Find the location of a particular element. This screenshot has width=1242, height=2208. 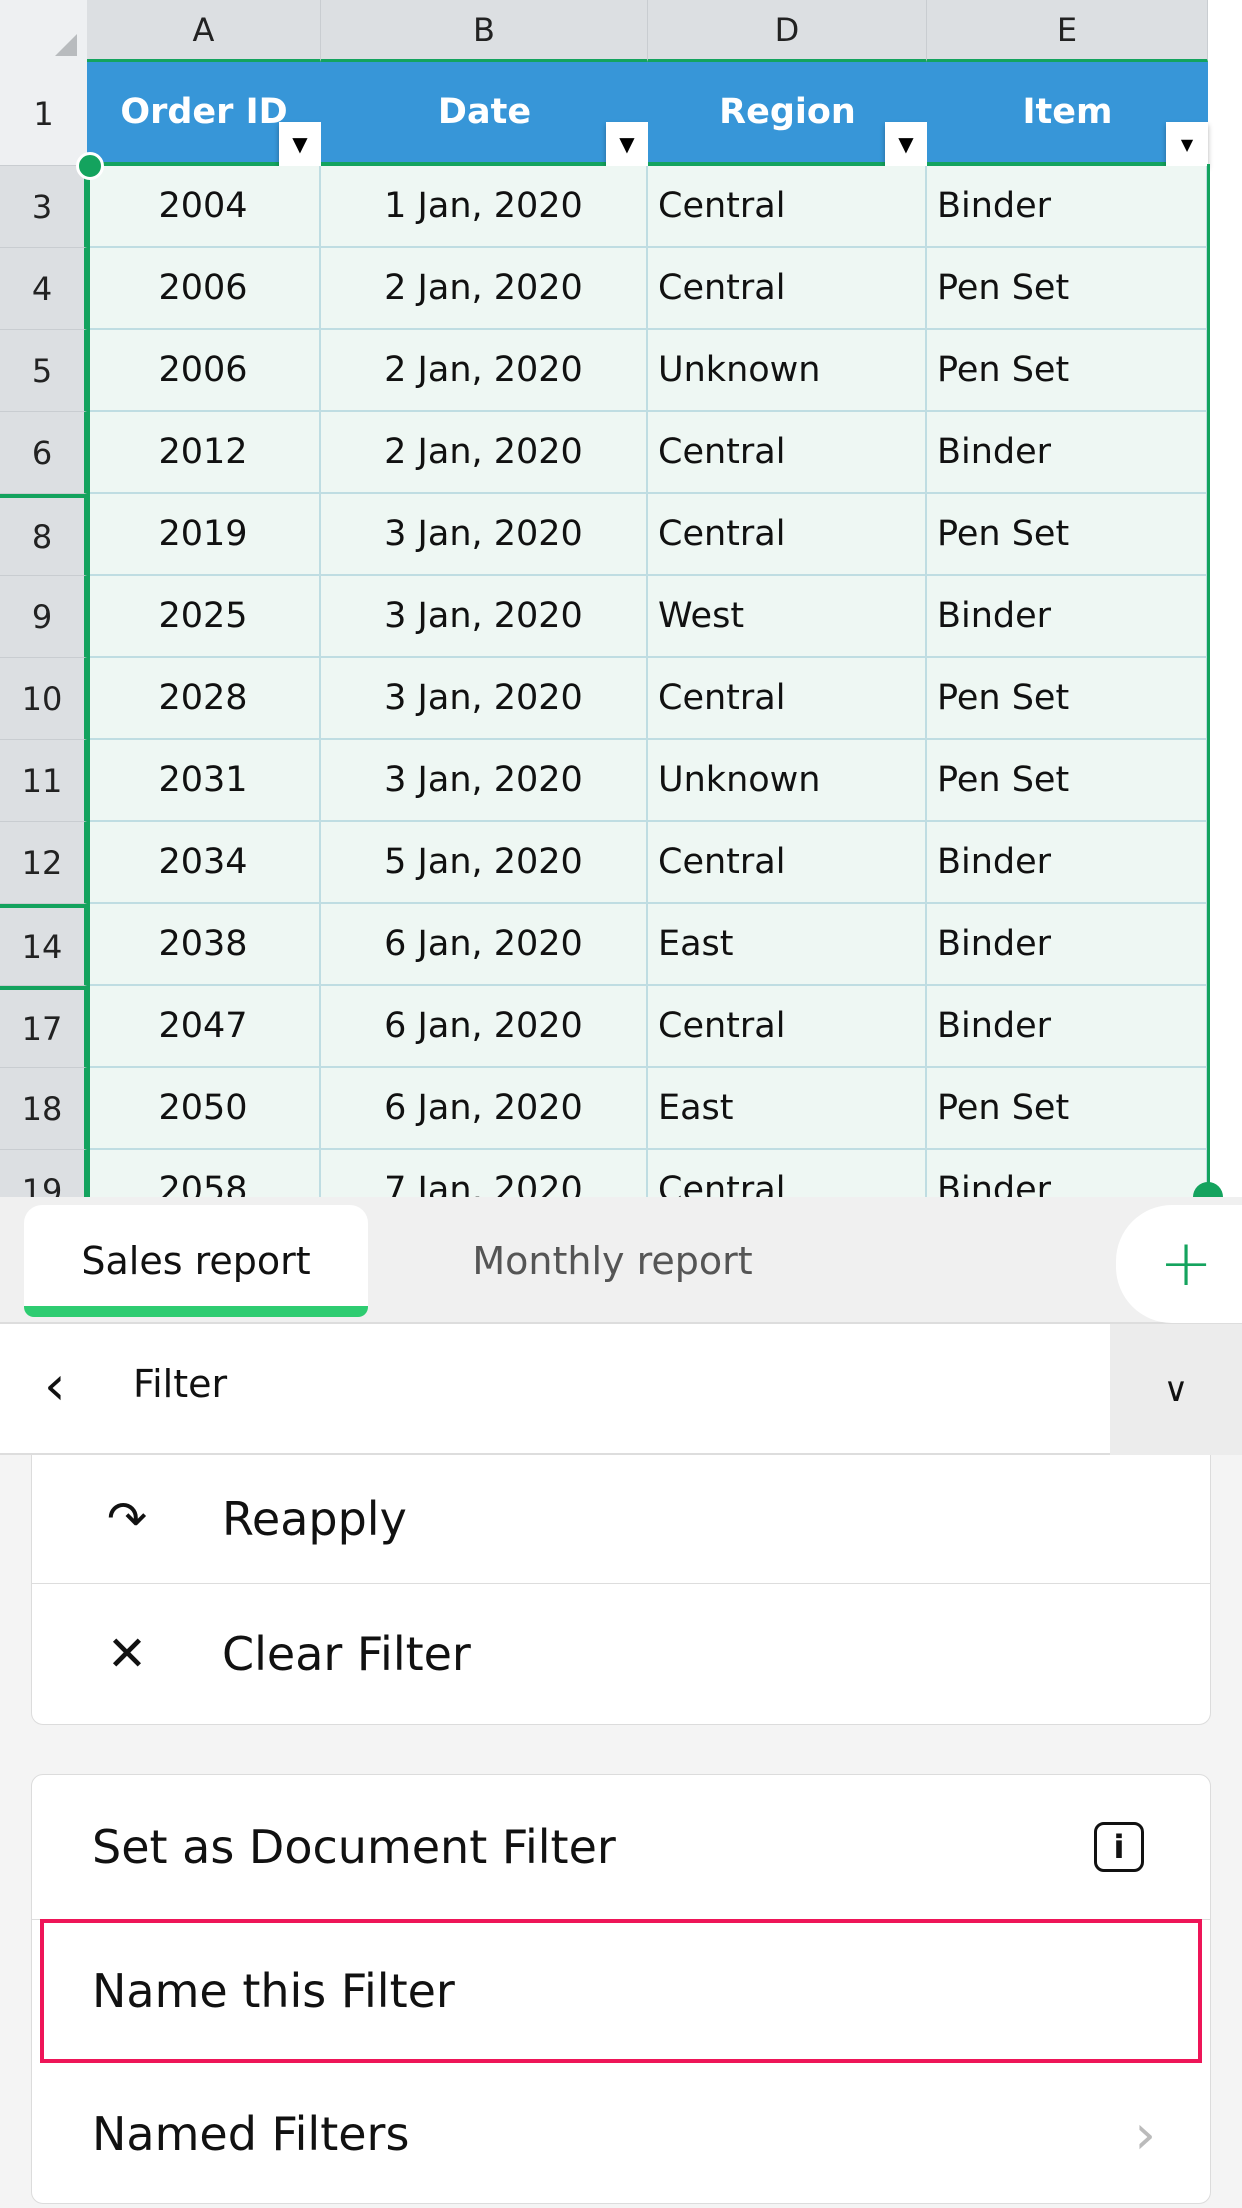

select-all-corner is located at coordinates (43, 31).